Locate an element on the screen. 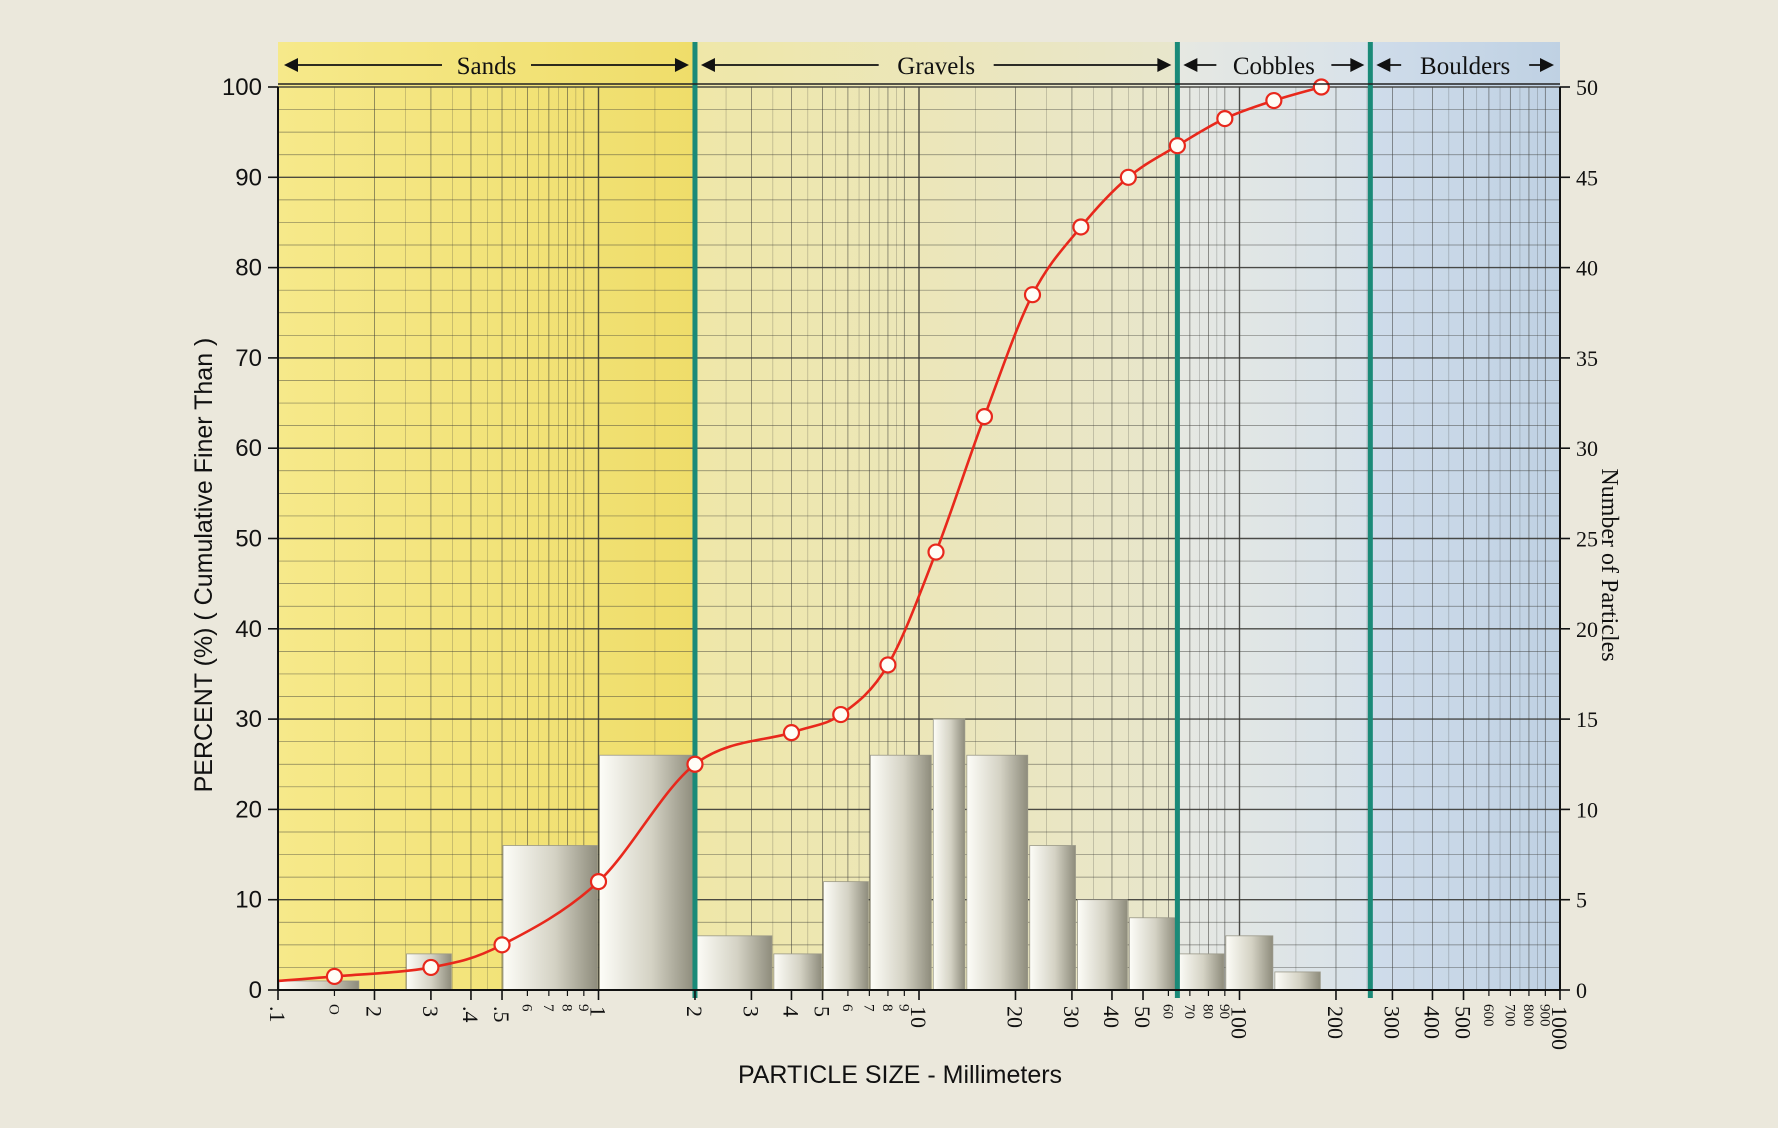 Image resolution: width=1778 pixels, height=1128 pixels. x-tick-minor-label: 6 is located at coordinates (526, 1008).